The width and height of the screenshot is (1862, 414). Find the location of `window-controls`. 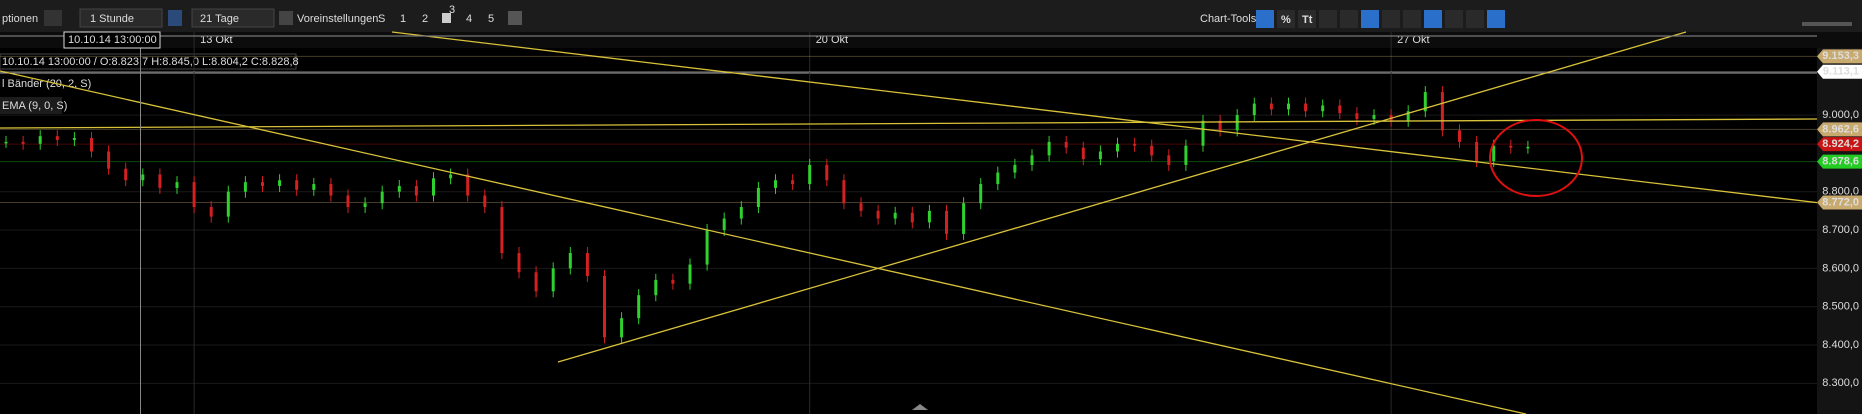

window-controls is located at coordinates (1827, 24).